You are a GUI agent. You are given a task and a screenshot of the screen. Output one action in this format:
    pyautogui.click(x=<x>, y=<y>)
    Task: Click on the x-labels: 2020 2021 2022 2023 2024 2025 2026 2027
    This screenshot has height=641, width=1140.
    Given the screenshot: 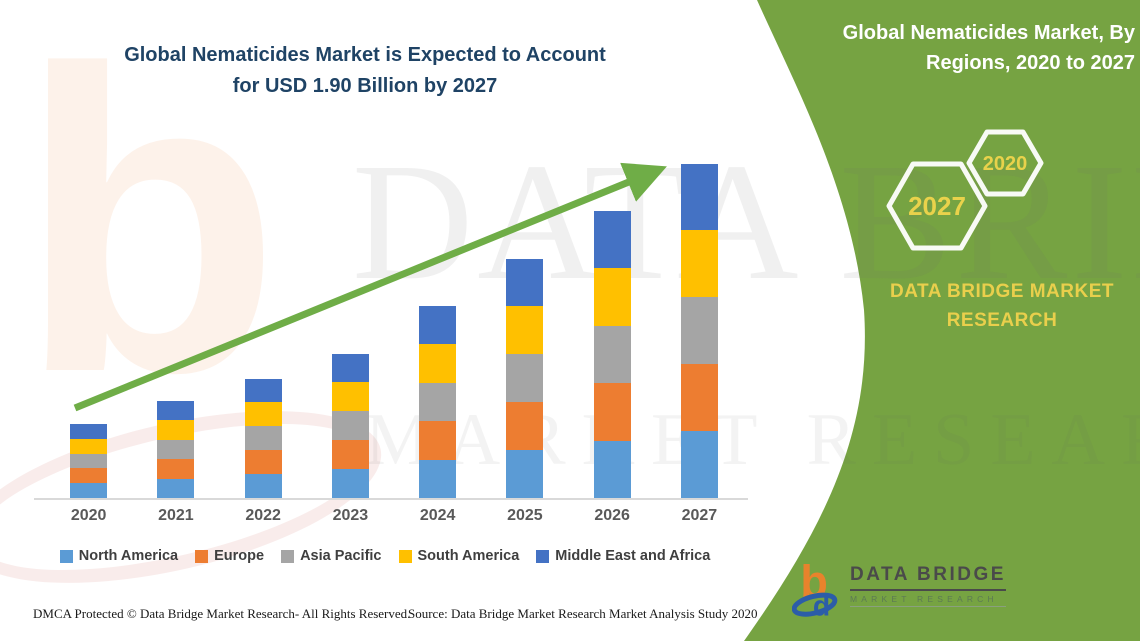 What is the action you would take?
    pyautogui.click(x=394, y=516)
    